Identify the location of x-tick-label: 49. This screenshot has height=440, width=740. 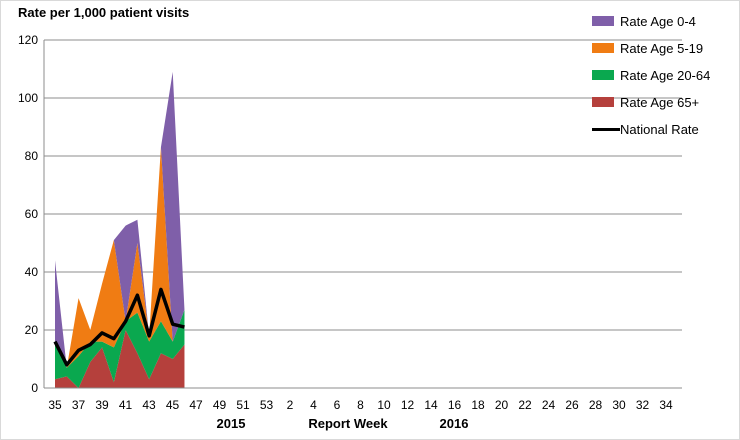
(220, 405).